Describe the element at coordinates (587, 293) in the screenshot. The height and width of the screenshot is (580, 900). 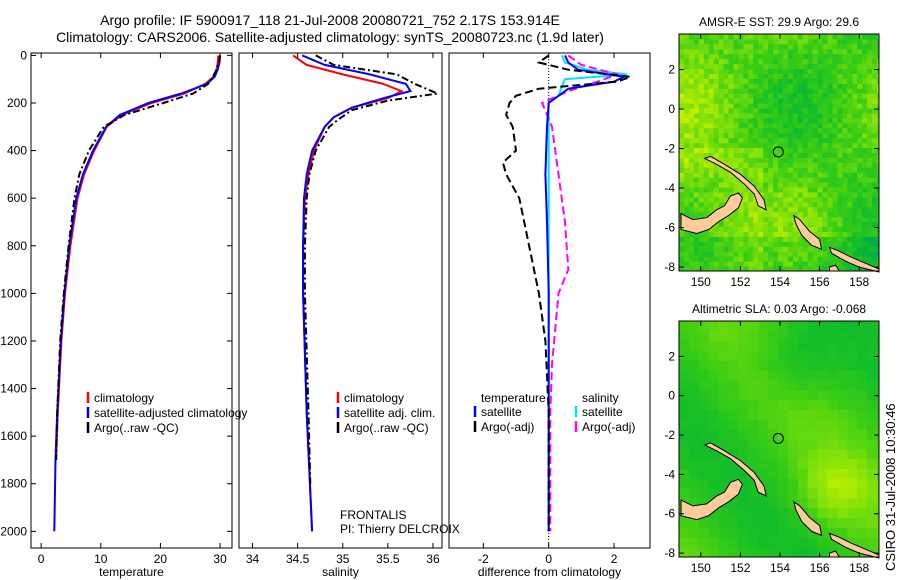
I see `series-line-salinity-satellite` at that location.